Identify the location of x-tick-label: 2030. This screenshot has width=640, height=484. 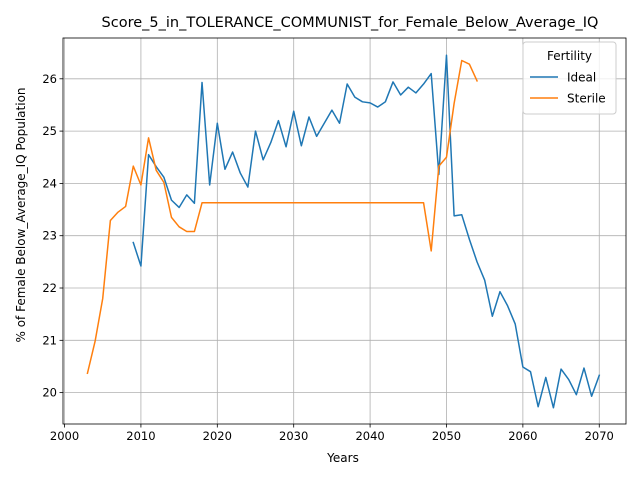
(293, 436).